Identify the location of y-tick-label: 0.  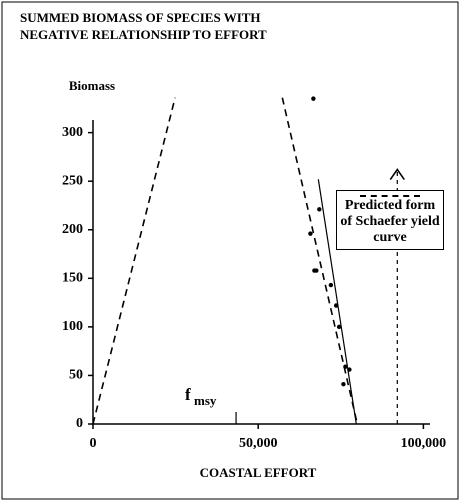
(79, 423).